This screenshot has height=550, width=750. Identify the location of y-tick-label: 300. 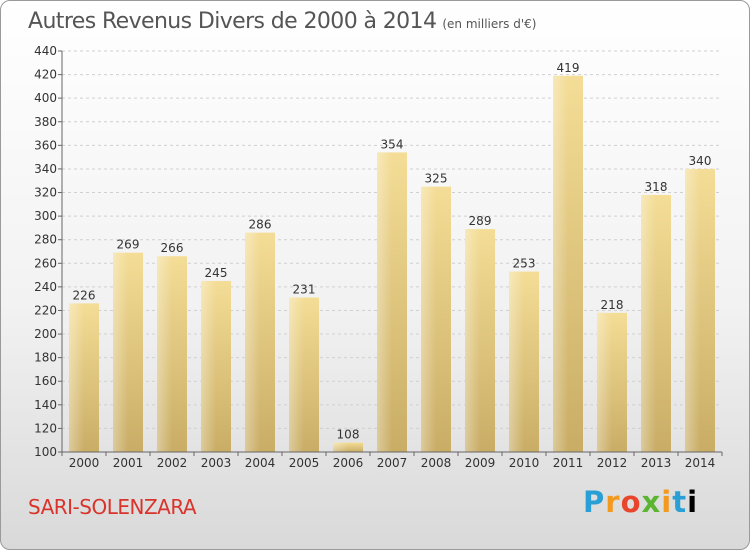
(45, 216).